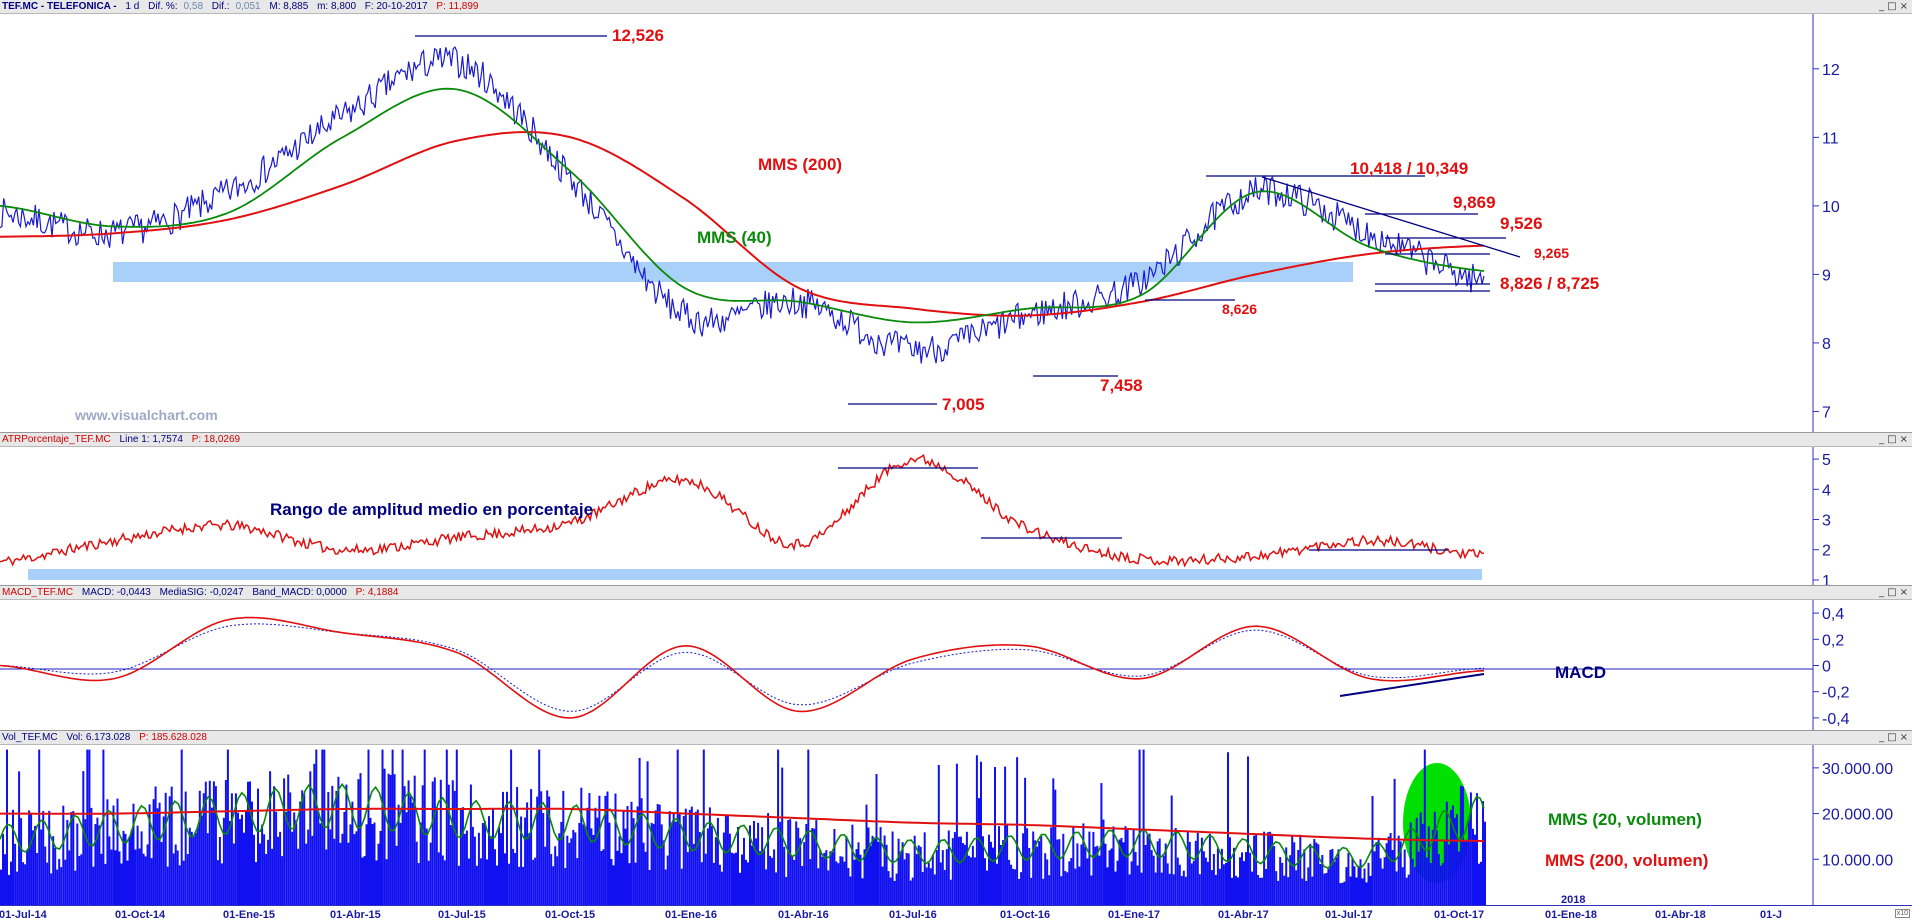 This screenshot has height=922, width=1912. What do you see at coordinates (1826, 521) in the screenshot?
I see `y-tick-label: 3` at bounding box center [1826, 521].